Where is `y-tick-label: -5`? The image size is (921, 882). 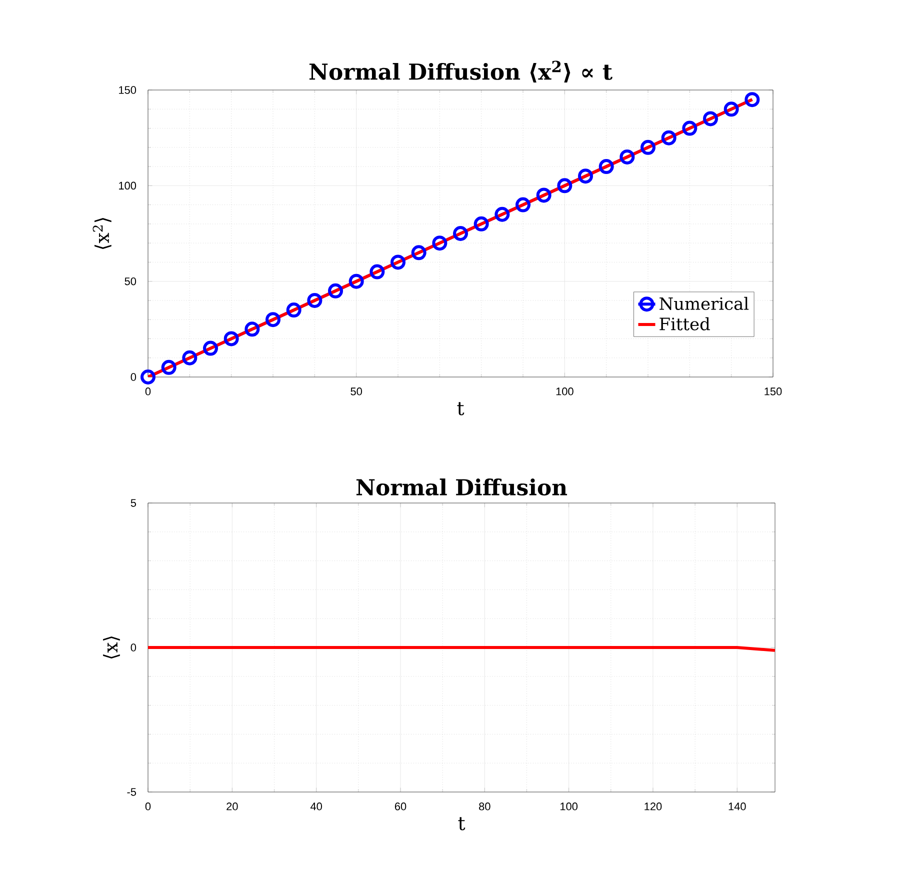 y-tick-label: -5 is located at coordinates (131, 792).